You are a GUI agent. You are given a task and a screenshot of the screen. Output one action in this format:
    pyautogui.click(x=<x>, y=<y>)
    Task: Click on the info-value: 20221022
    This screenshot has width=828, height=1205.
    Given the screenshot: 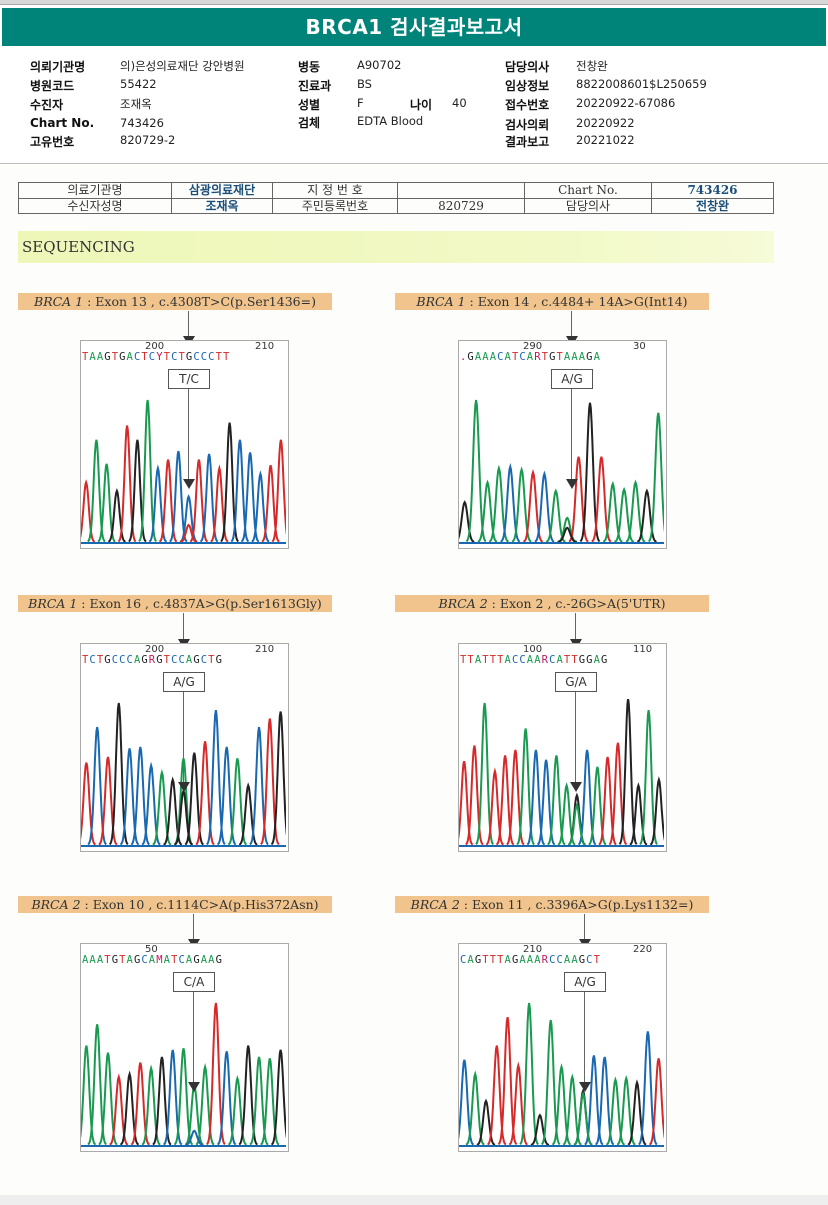 What is the action you would take?
    pyautogui.click(x=605, y=140)
    